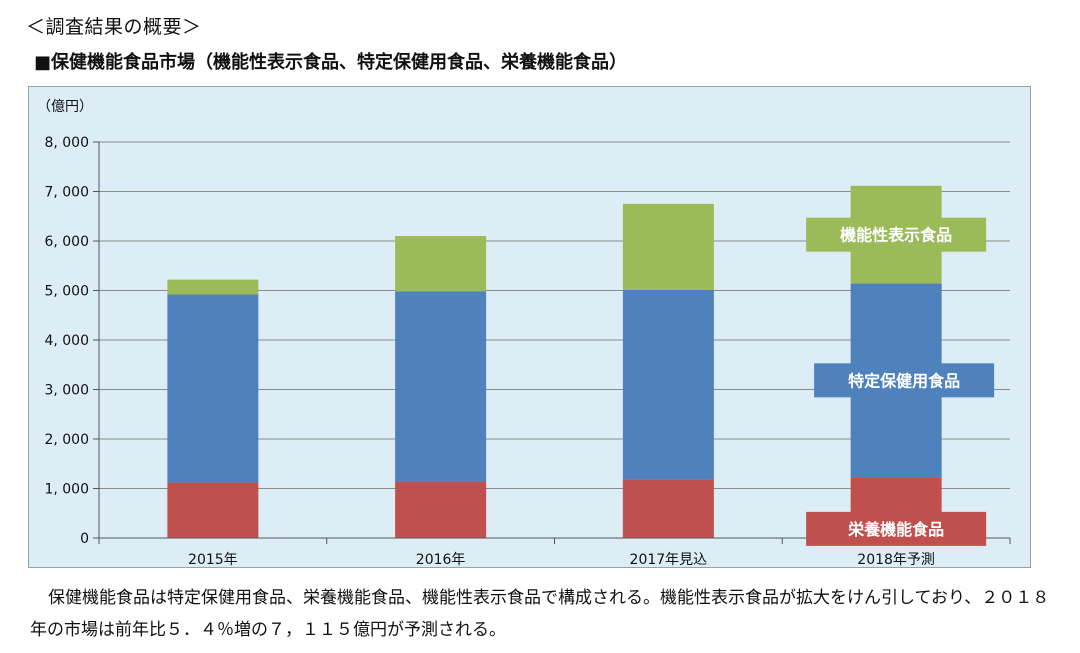 Image resolution: width=1080 pixels, height=653 pixels. I want to click on x-tick-label: 2015年, so click(213, 559).